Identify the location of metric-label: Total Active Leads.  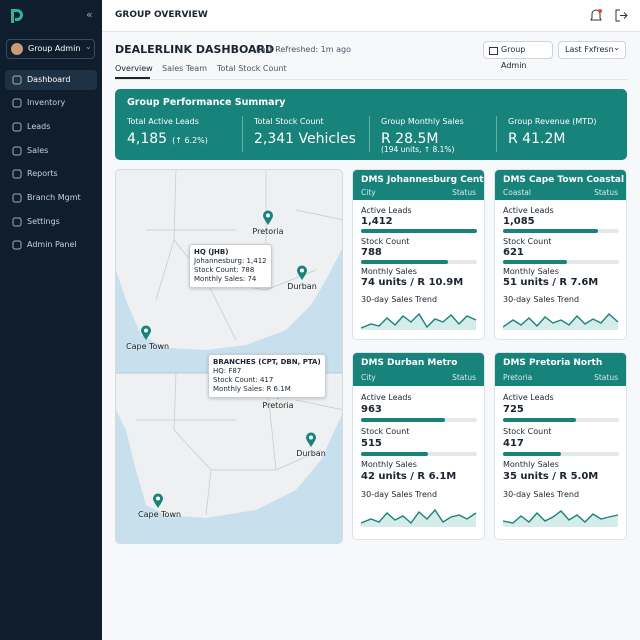
(163, 121).